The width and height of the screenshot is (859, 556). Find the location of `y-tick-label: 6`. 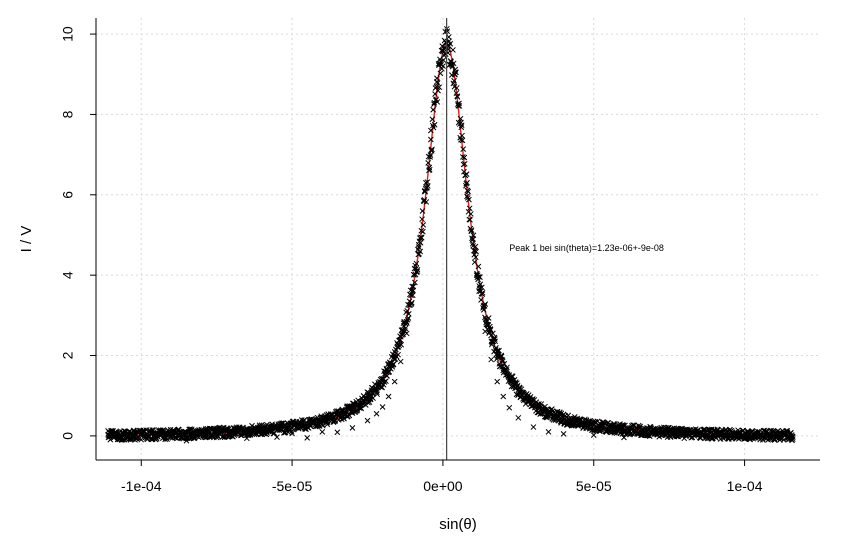

y-tick-label: 6 is located at coordinates (68, 195).